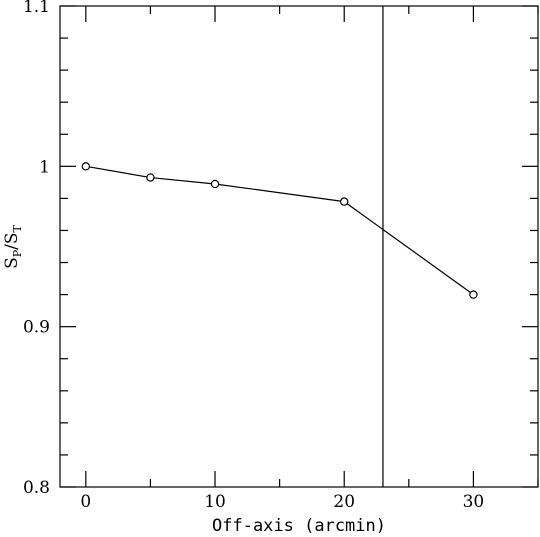  I want to click on y-axis-title-s2: S, so click(12, 238).